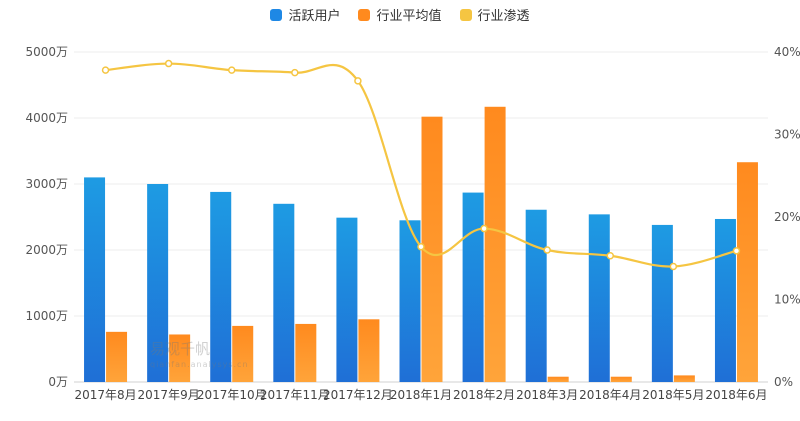 This screenshot has height=421, width=800. I want to click on x-tick-label: 2017年10月, so click(232, 395).